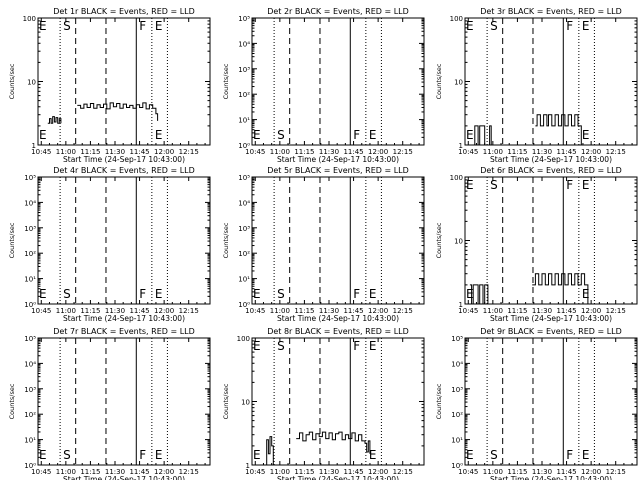  Describe the element at coordinates (338, 11) in the screenshot. I see `panel-title: Det 2r BLACK = Events, RED = LLD` at that location.